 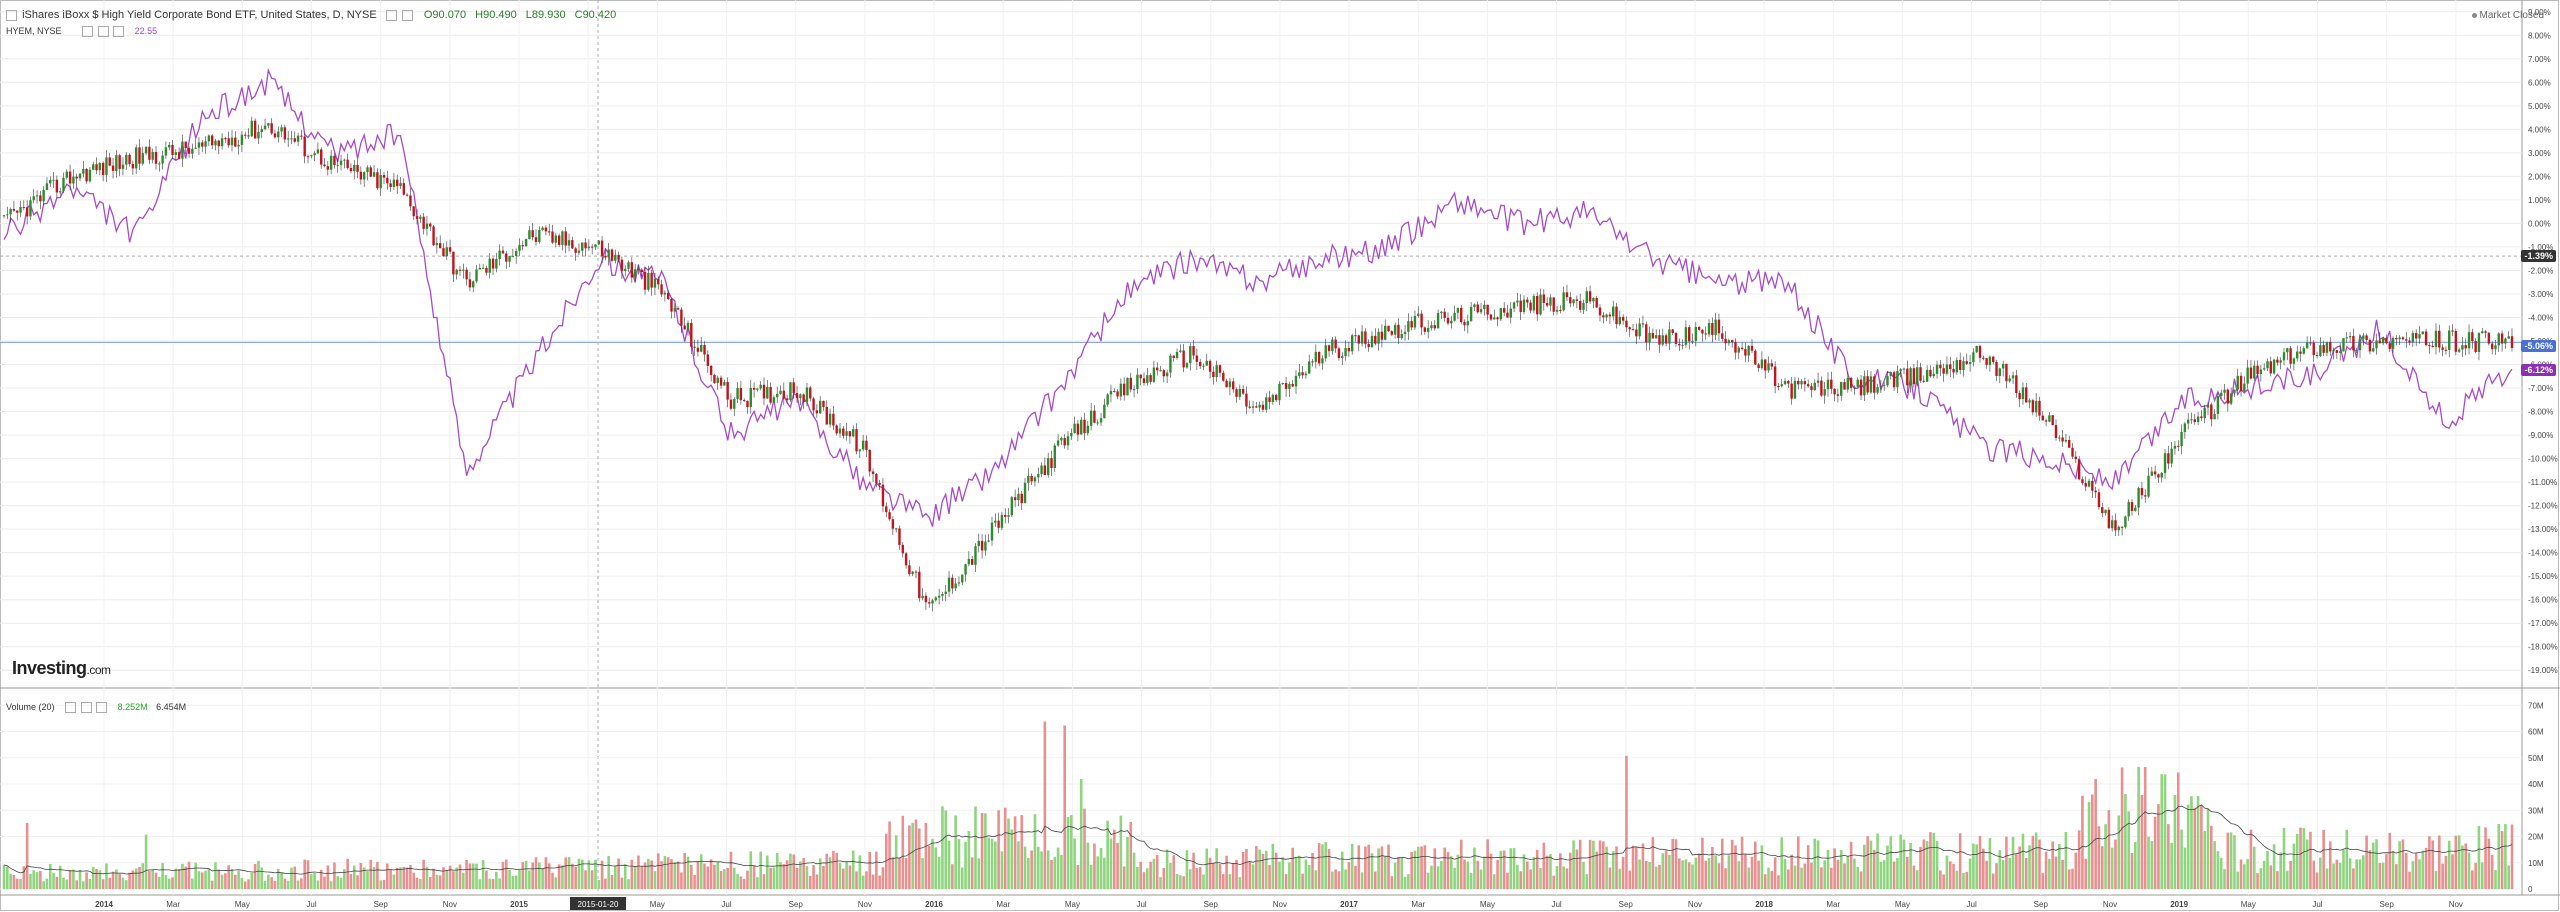 What do you see at coordinates (103, 32) in the screenshot?
I see `compare-eye-icon` at bounding box center [103, 32].